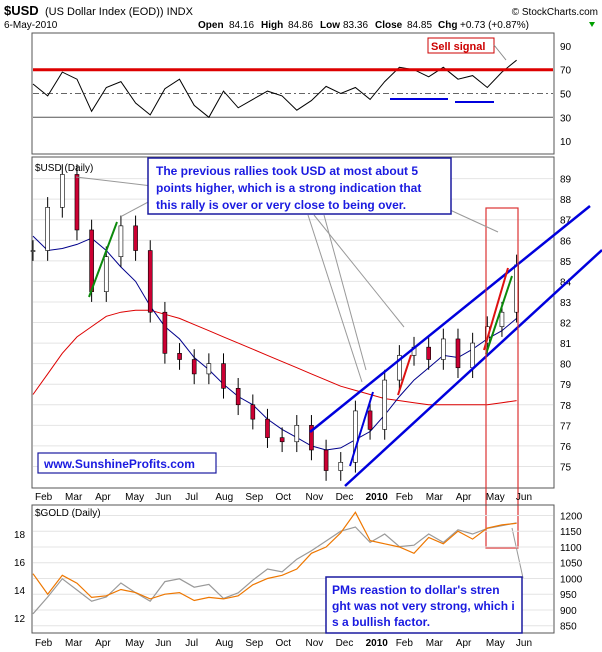 Image resolution: width=602 pixels, height=652 pixels. What do you see at coordinates (566, 262) in the screenshot?
I see `price-tick-label: 85` at bounding box center [566, 262].